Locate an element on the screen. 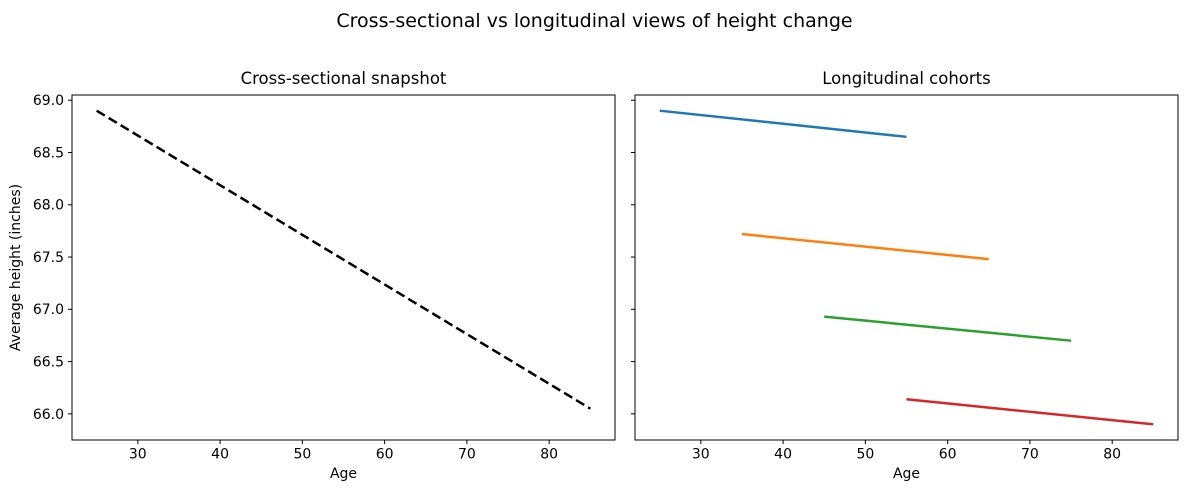  y-tick-label: 69.0 is located at coordinates (48, 101).